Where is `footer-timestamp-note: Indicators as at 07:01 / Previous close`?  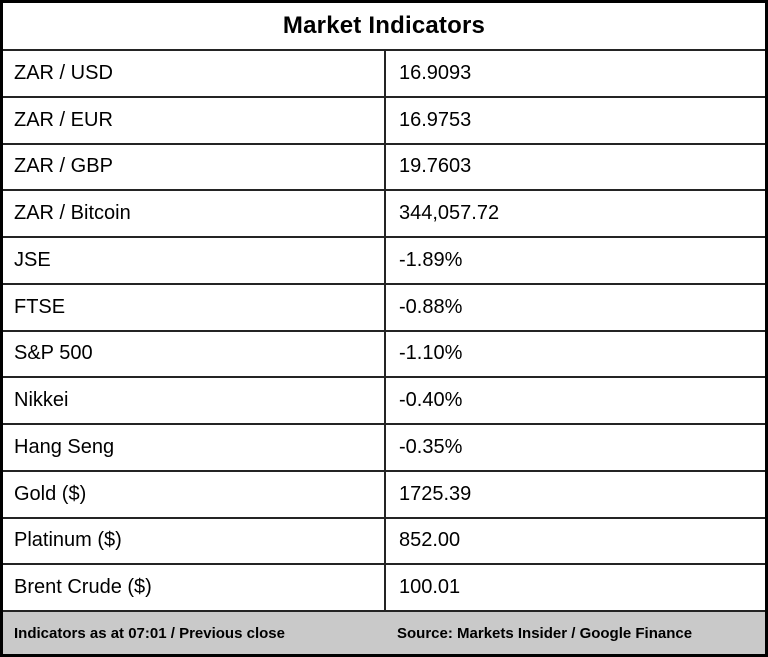 footer-timestamp-note: Indicators as at 07:01 / Previous close is located at coordinates (149, 633).